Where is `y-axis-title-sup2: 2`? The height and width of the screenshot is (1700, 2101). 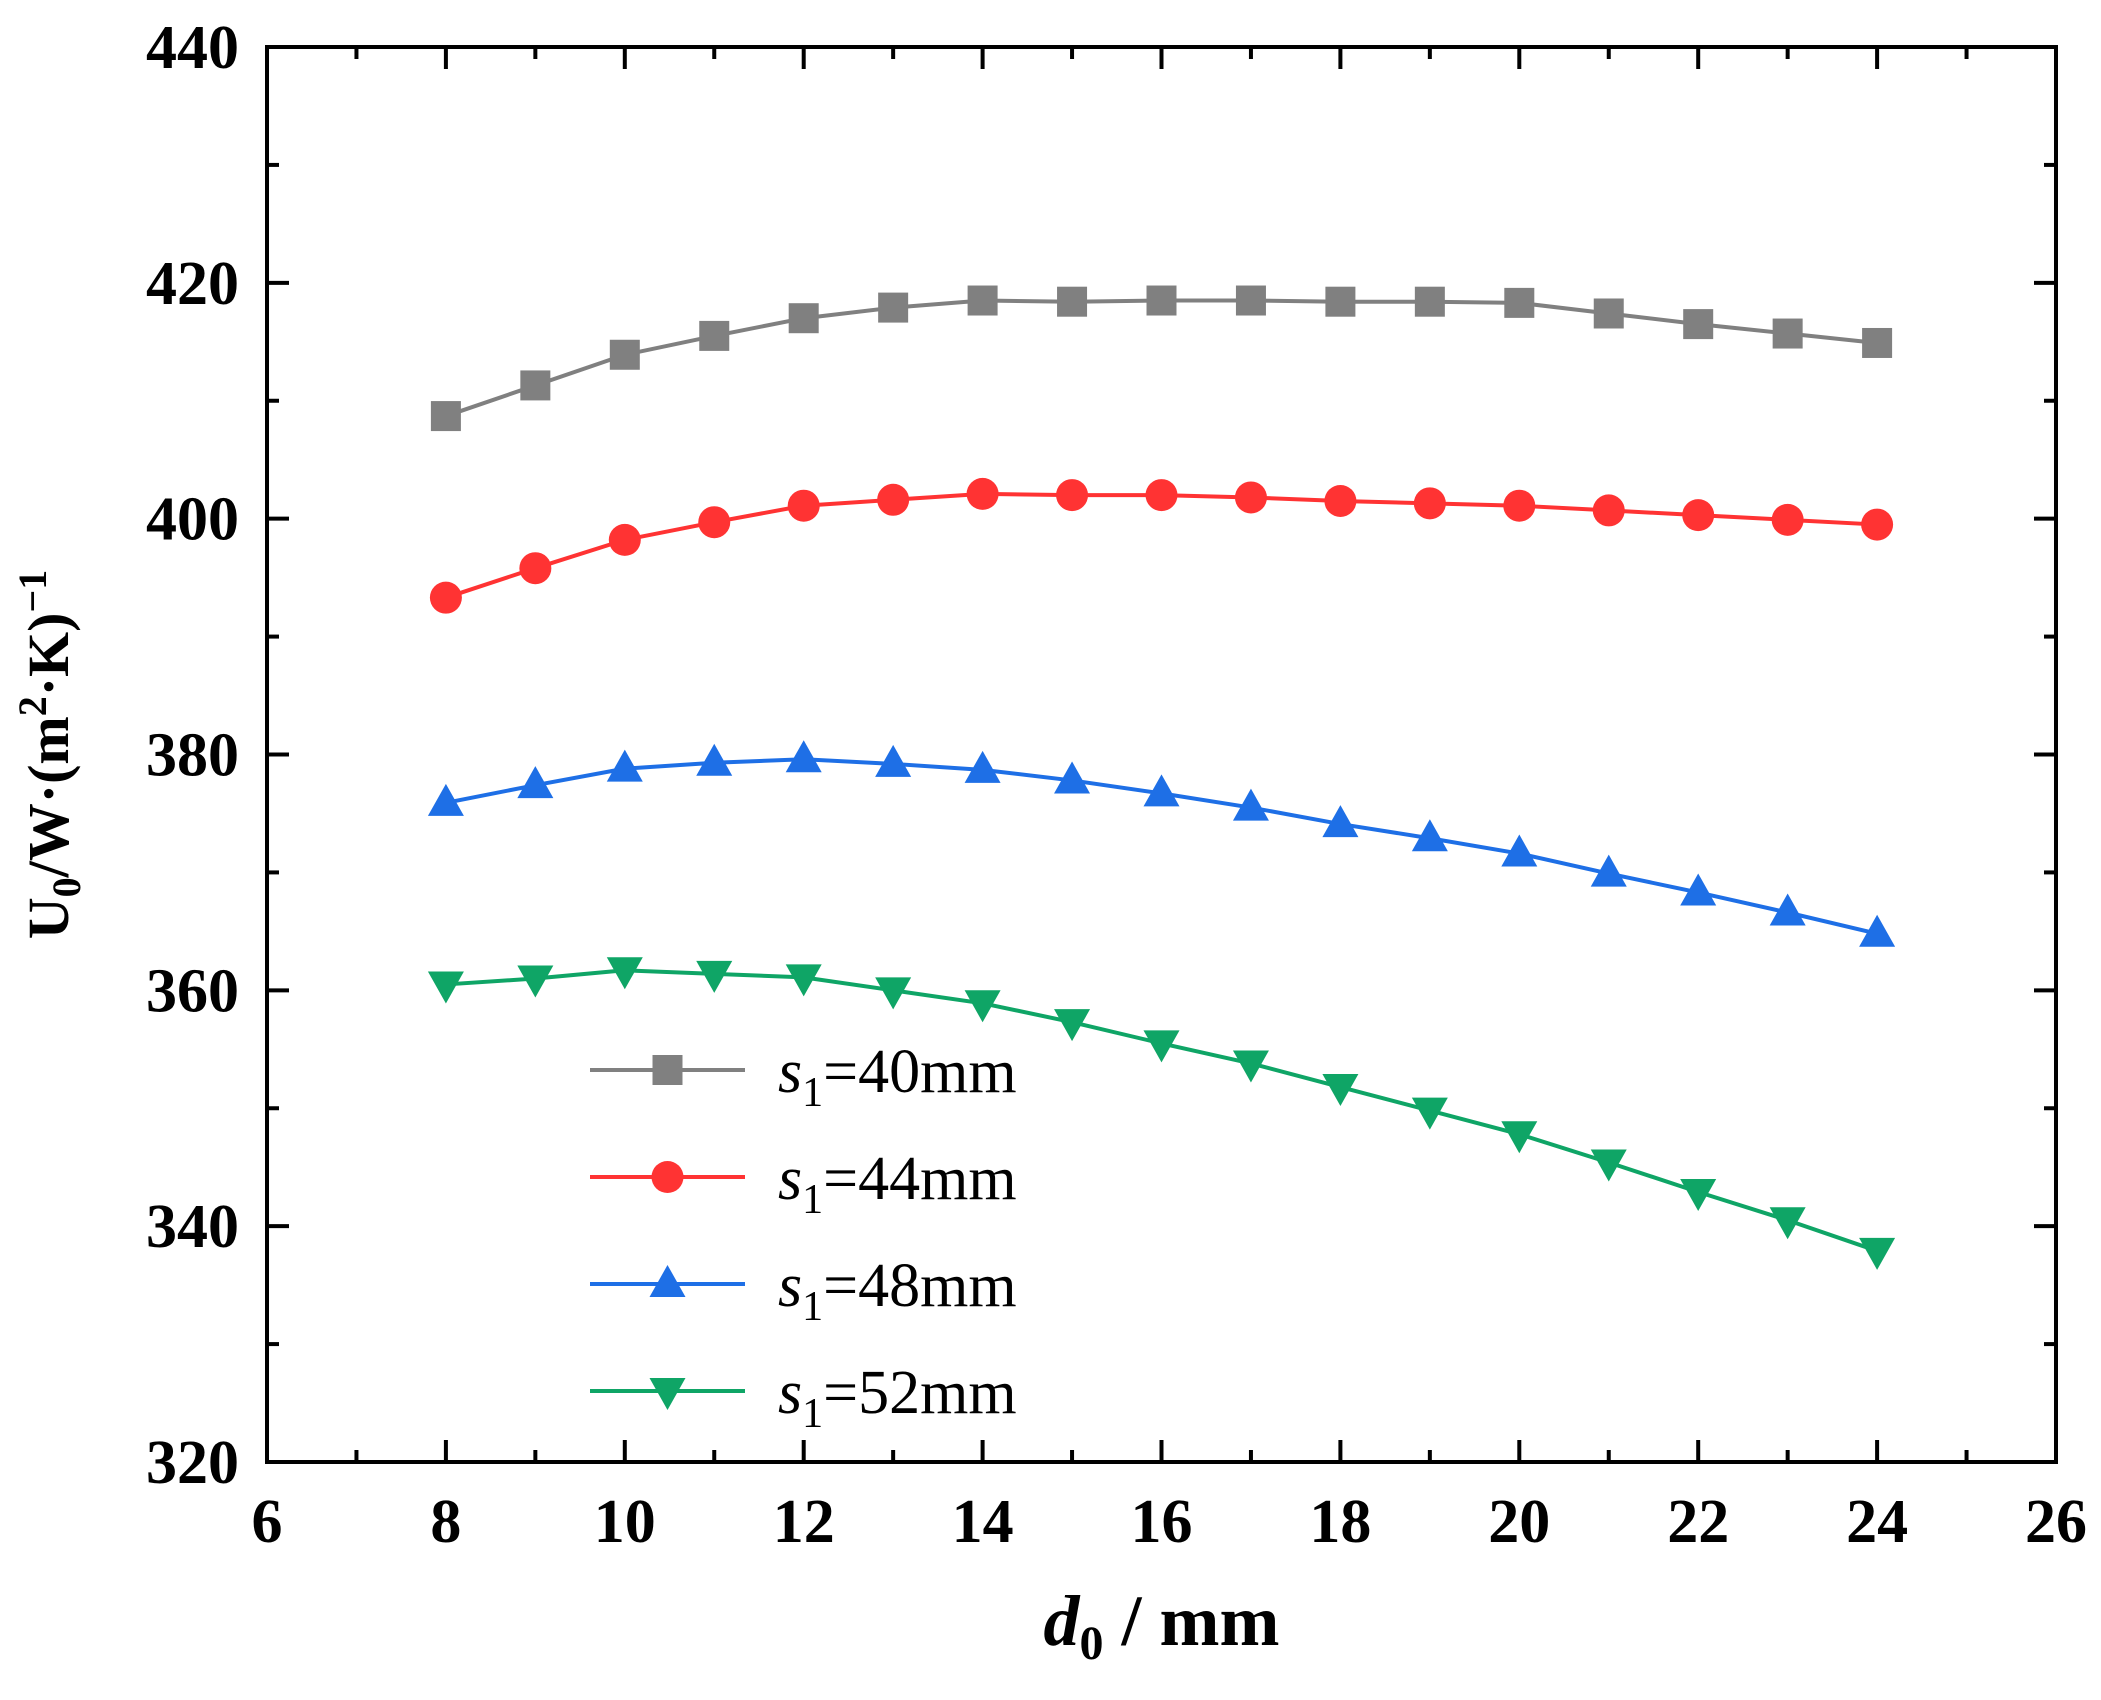
y-axis-title-sup2: 2 is located at coordinates (32, 706).